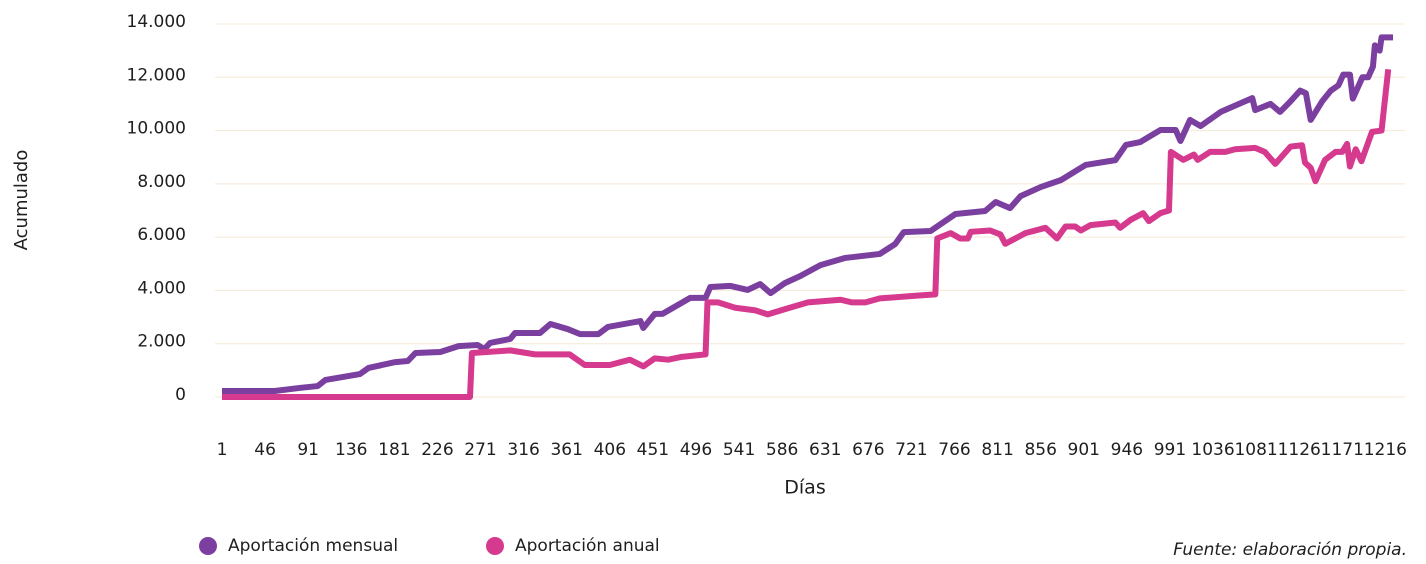 The image size is (1426, 564). I want to click on x-tick-label: 361, so click(566, 450).